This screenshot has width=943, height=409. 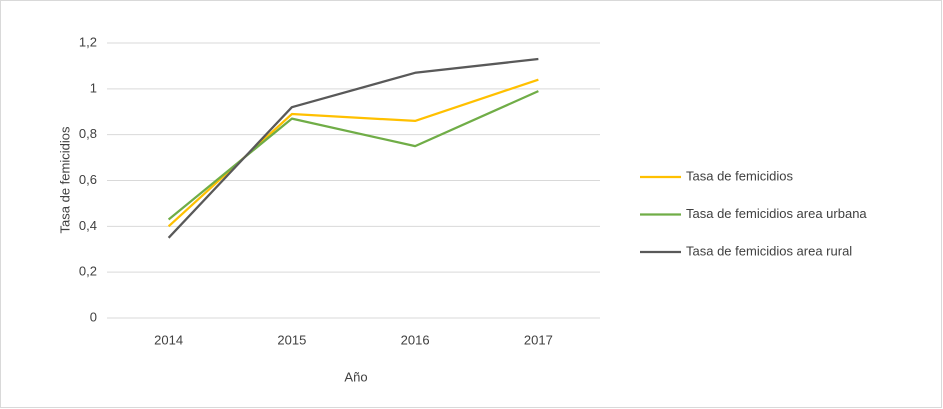 What do you see at coordinates (353, 155) in the screenshot?
I see `series-line` at bounding box center [353, 155].